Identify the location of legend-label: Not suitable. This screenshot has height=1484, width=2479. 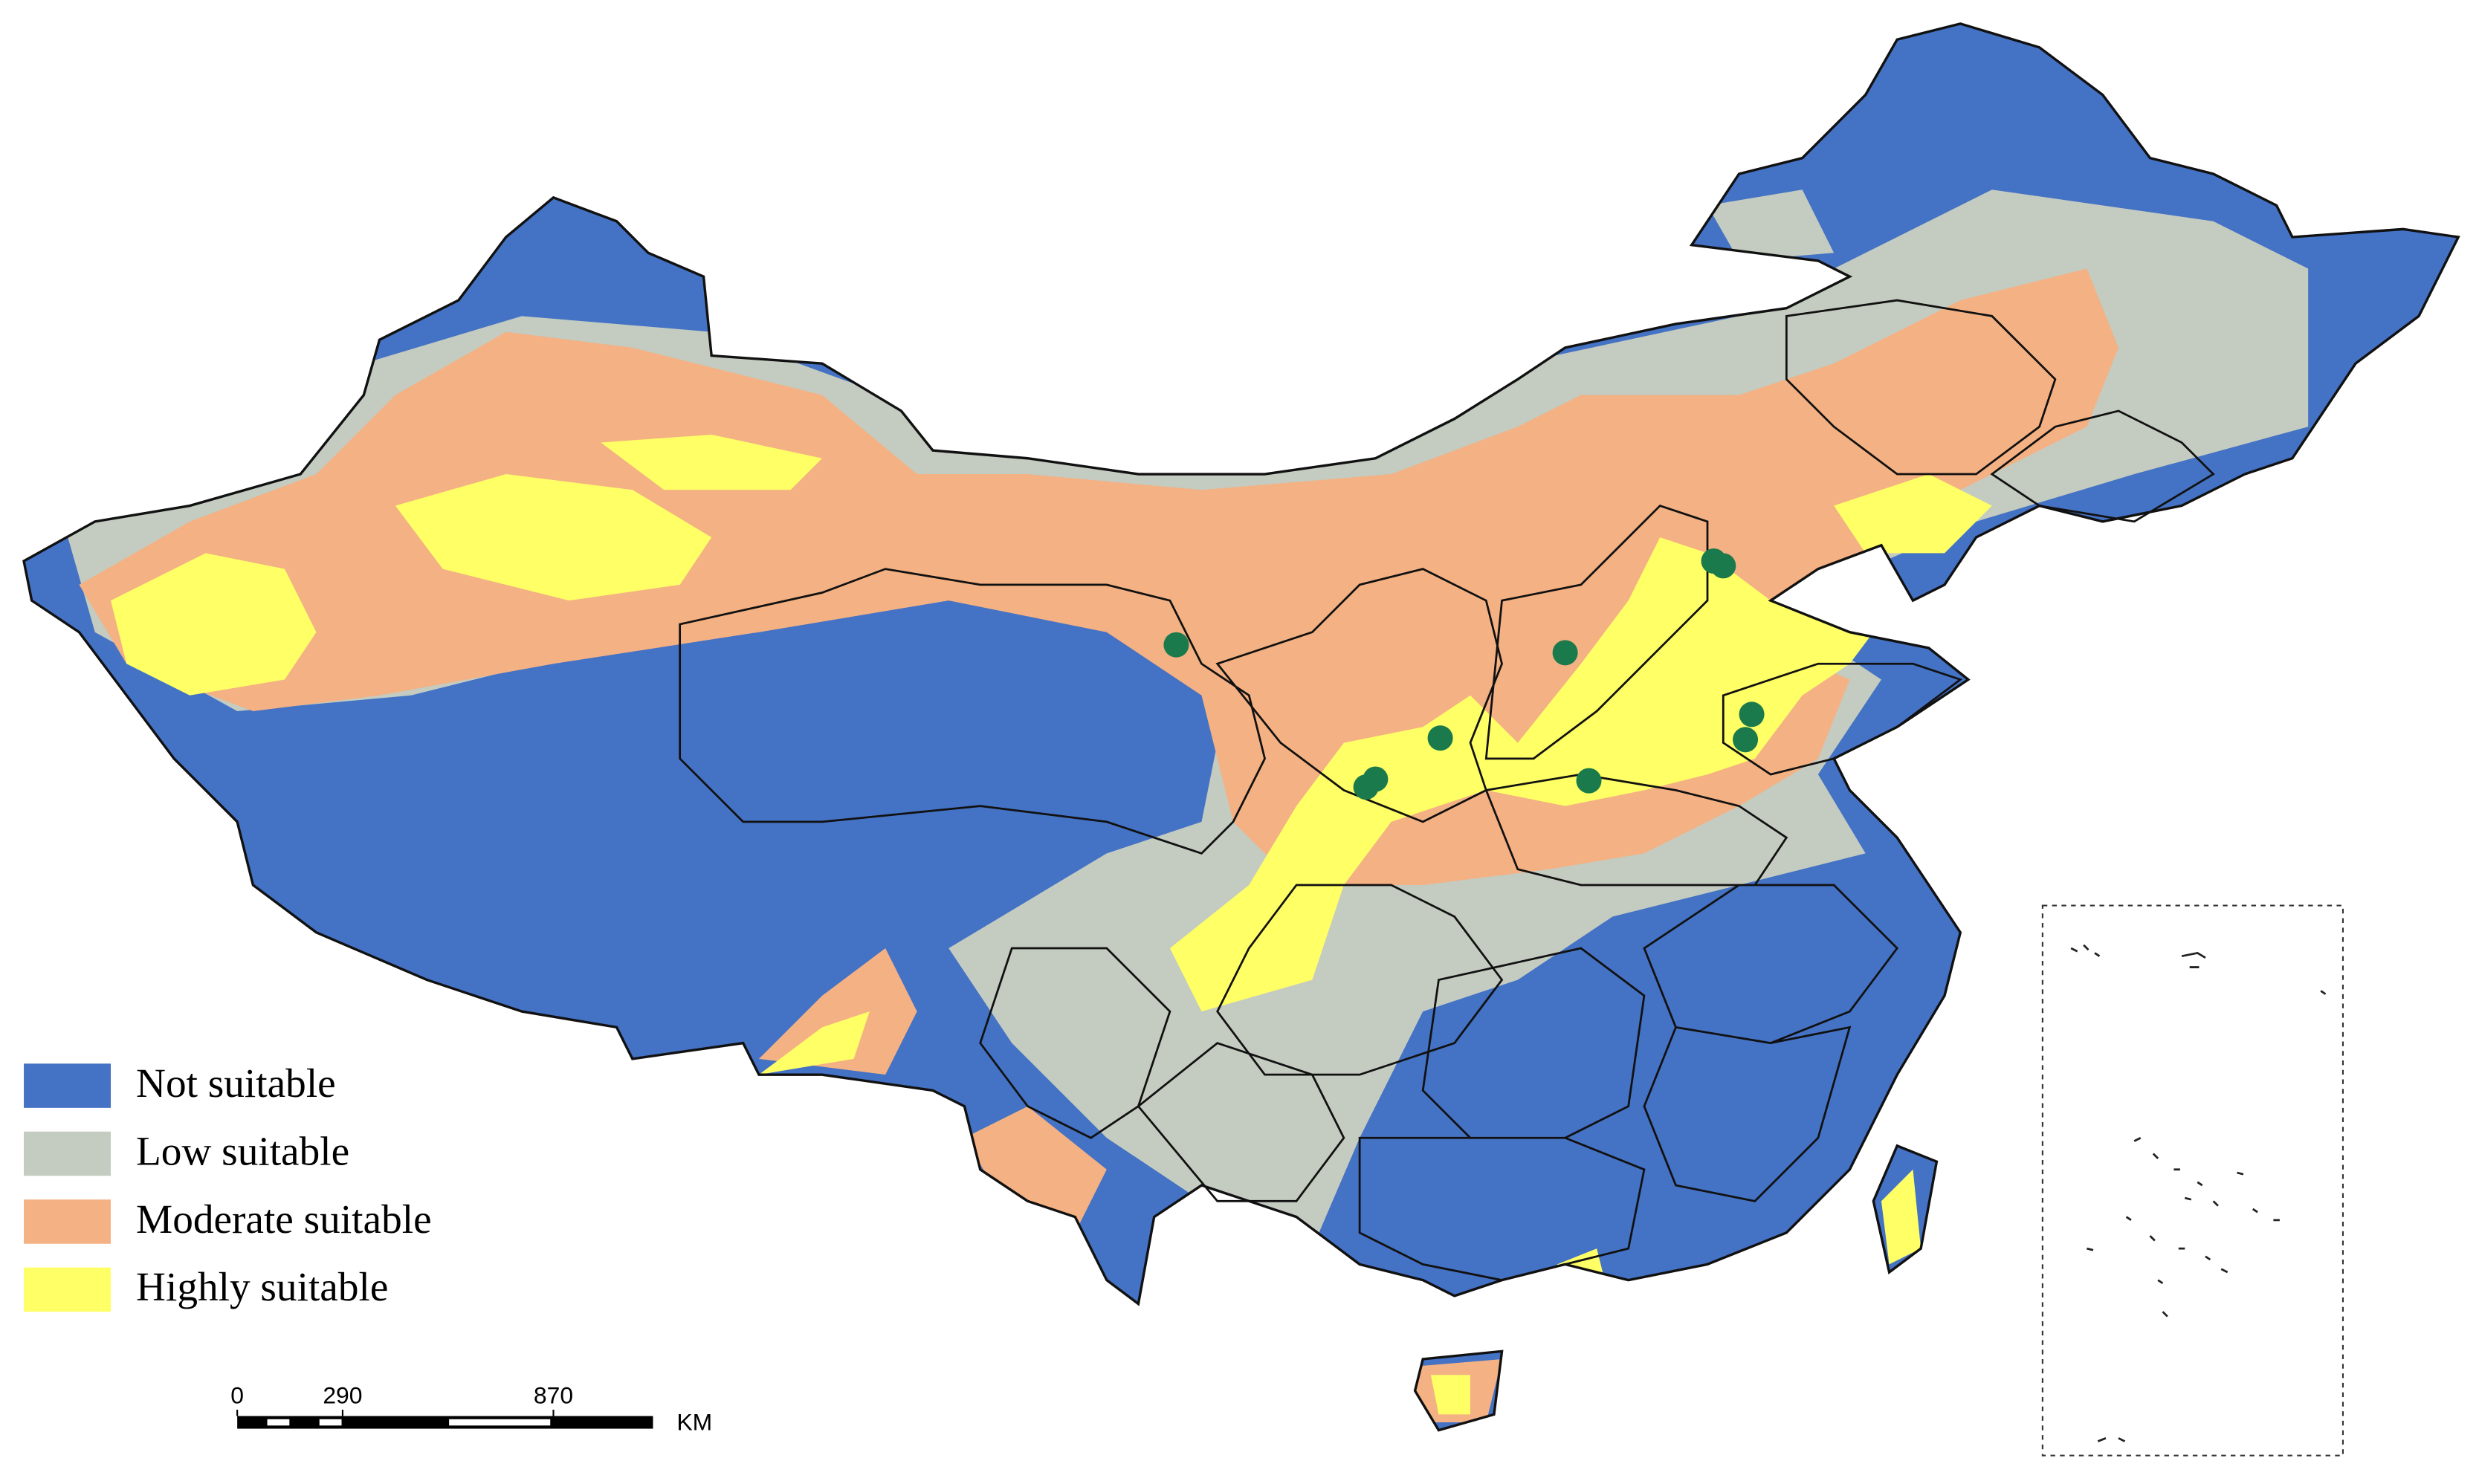
(236, 1083).